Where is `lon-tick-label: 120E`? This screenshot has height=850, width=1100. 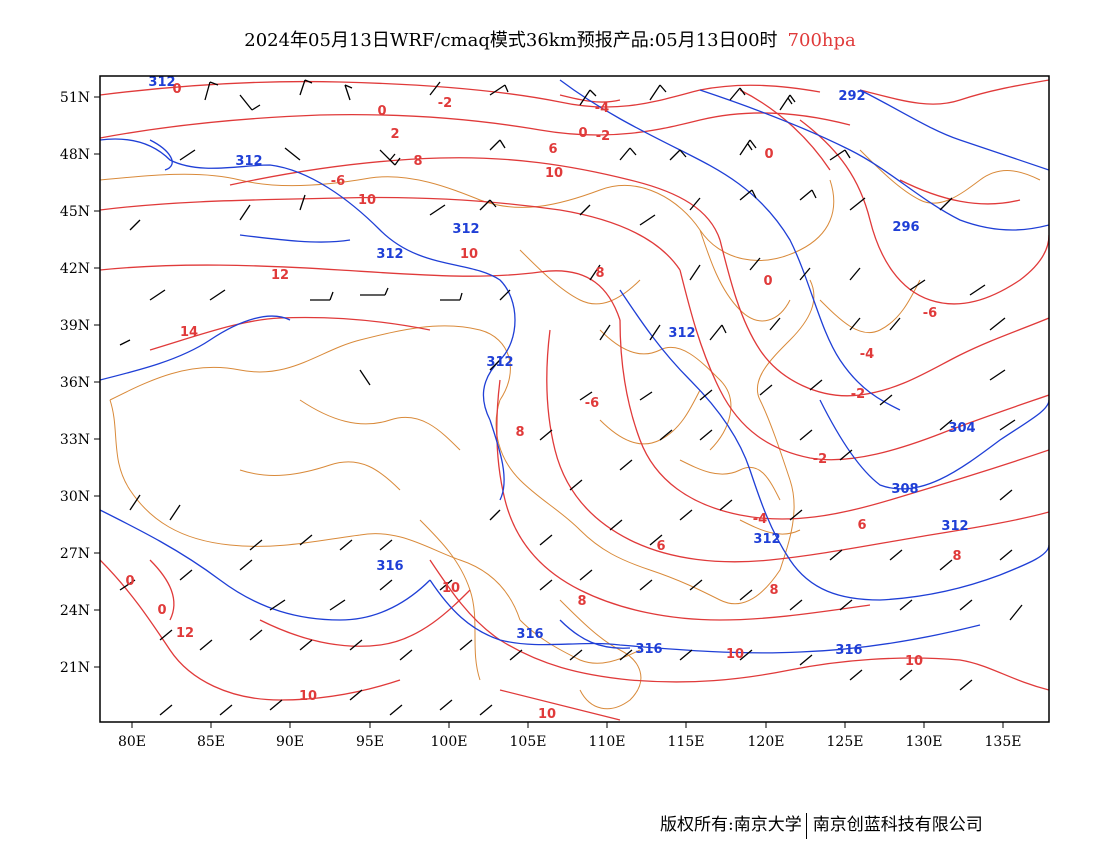
lon-tick-label: 120E is located at coordinates (766, 742).